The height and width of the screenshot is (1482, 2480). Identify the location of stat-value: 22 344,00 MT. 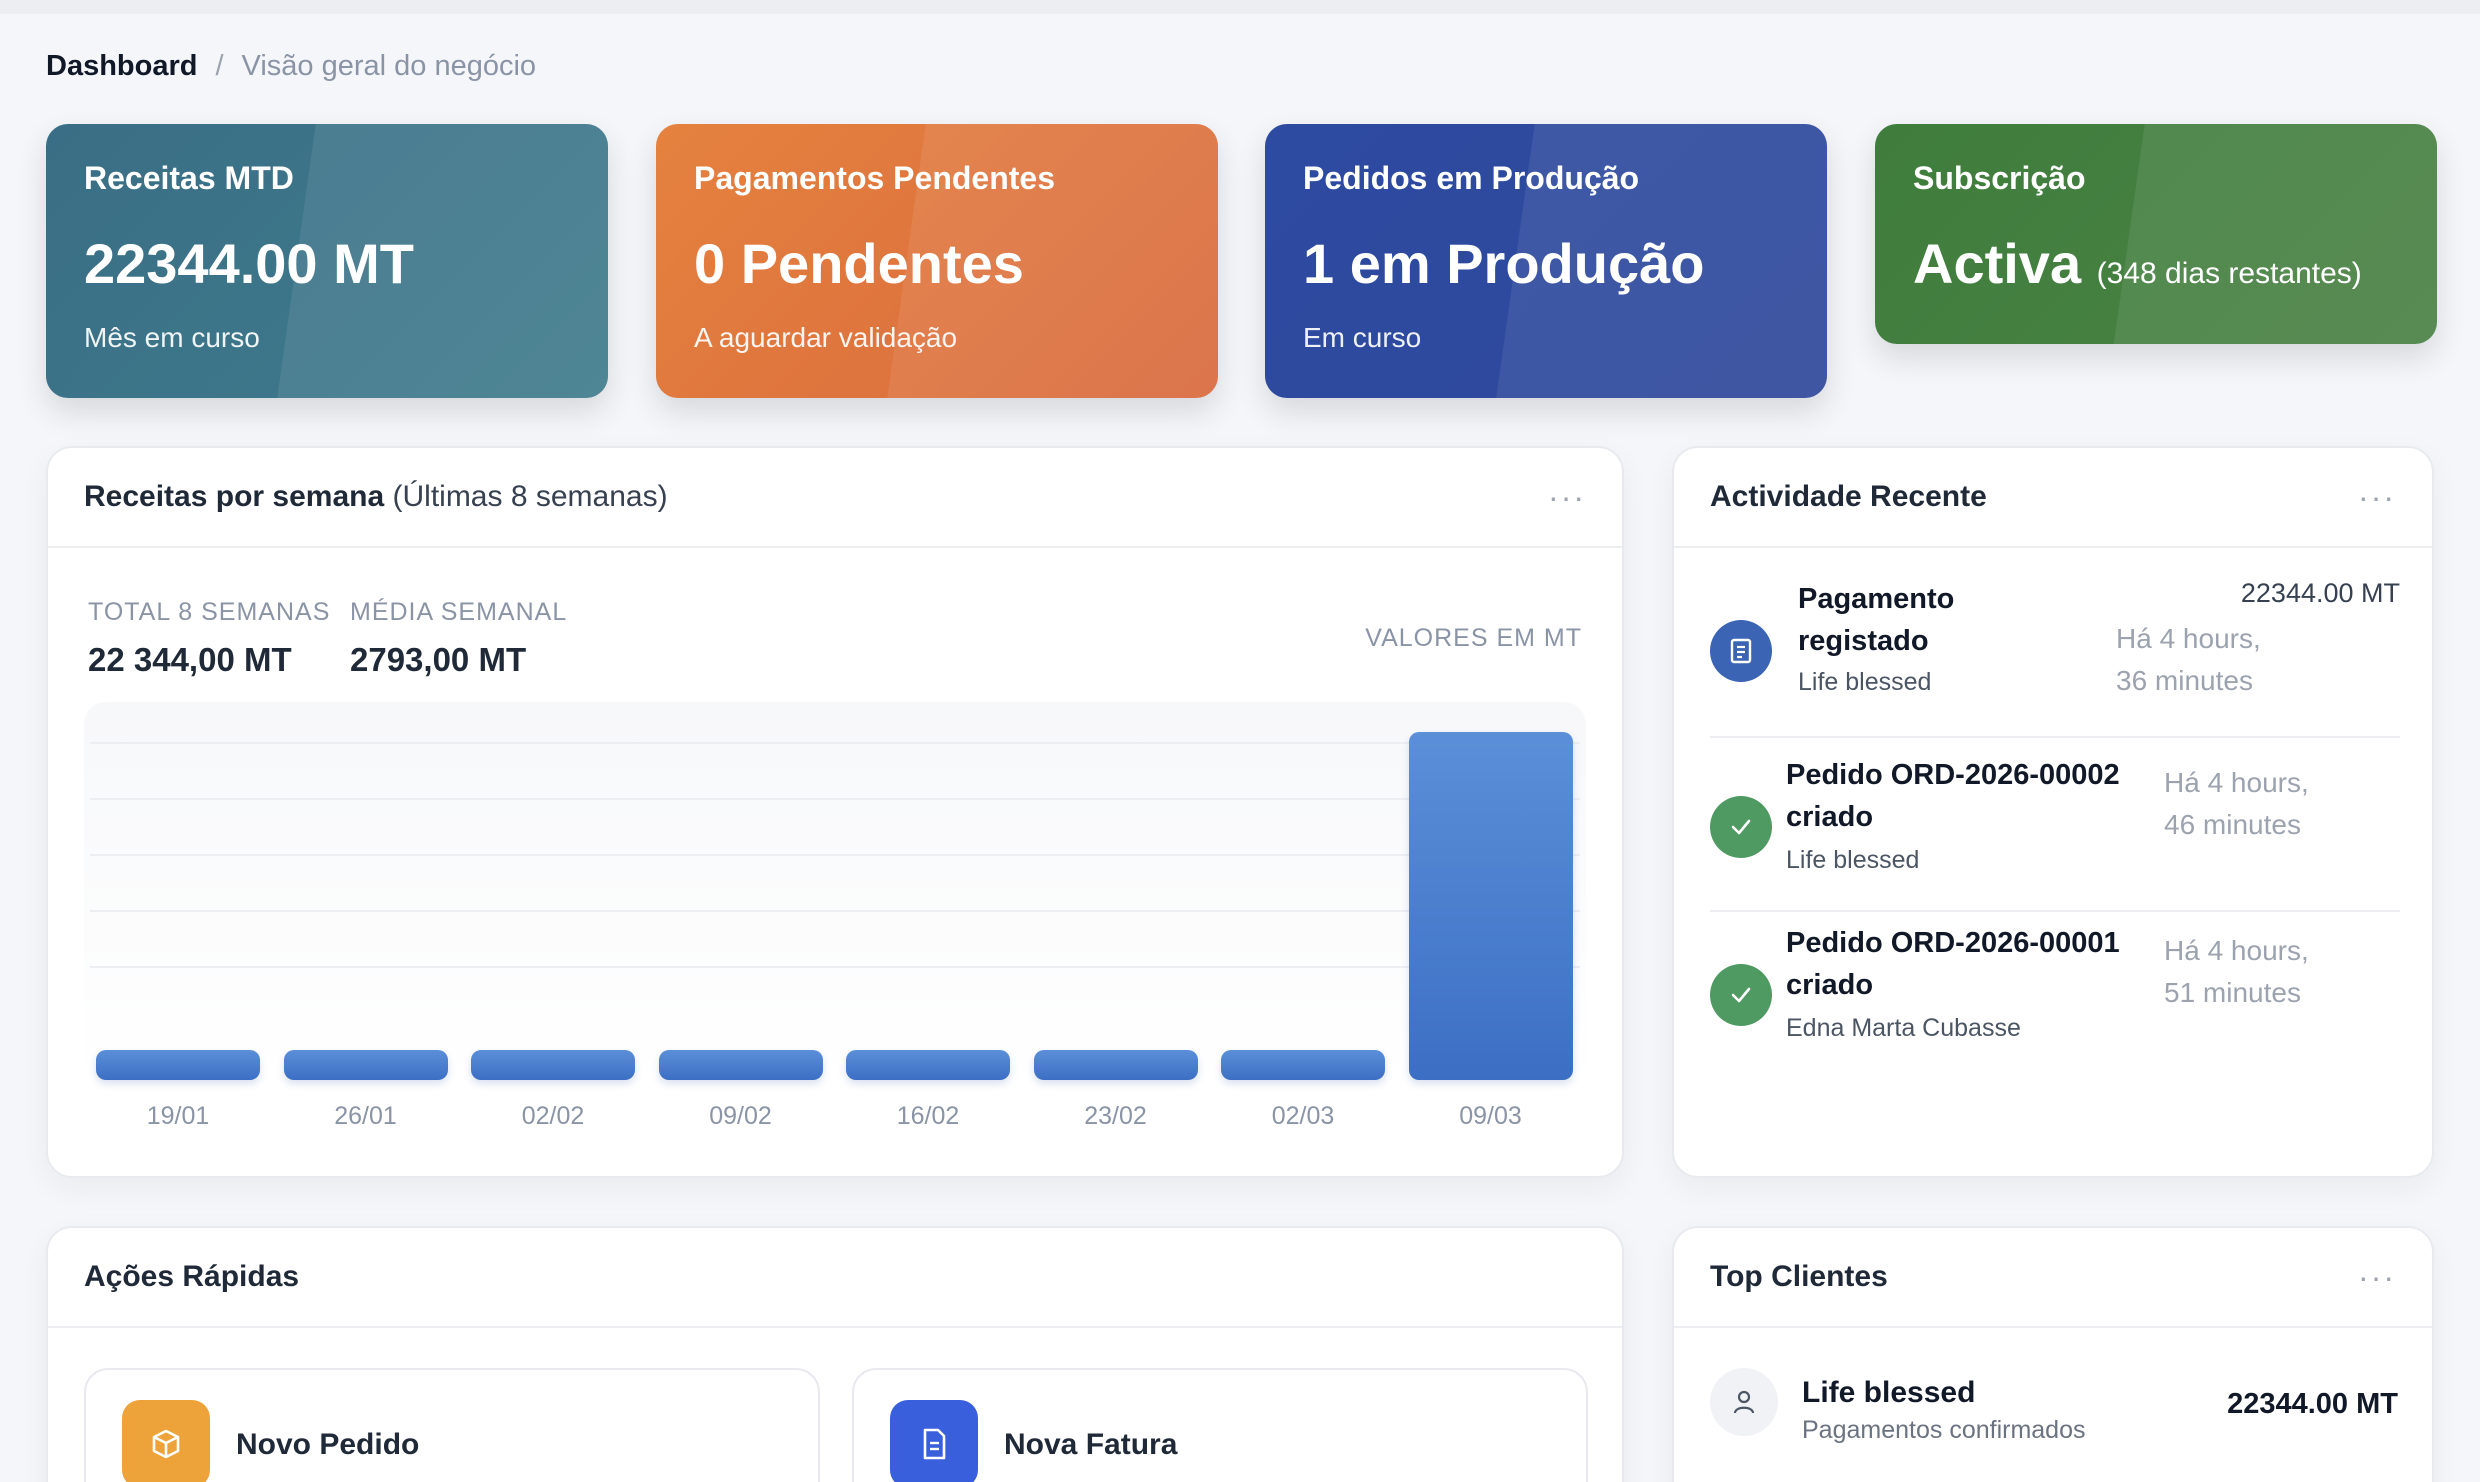
(190, 659).